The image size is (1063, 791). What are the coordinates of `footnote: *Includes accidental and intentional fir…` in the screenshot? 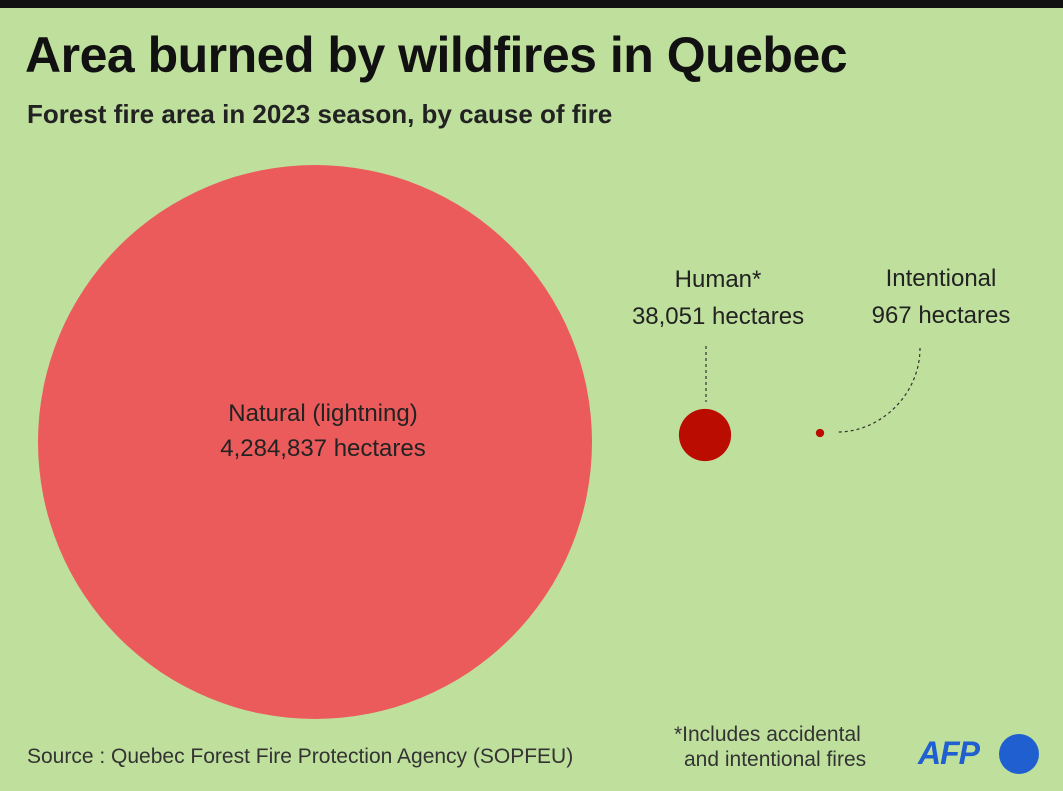 It's located at (770, 747).